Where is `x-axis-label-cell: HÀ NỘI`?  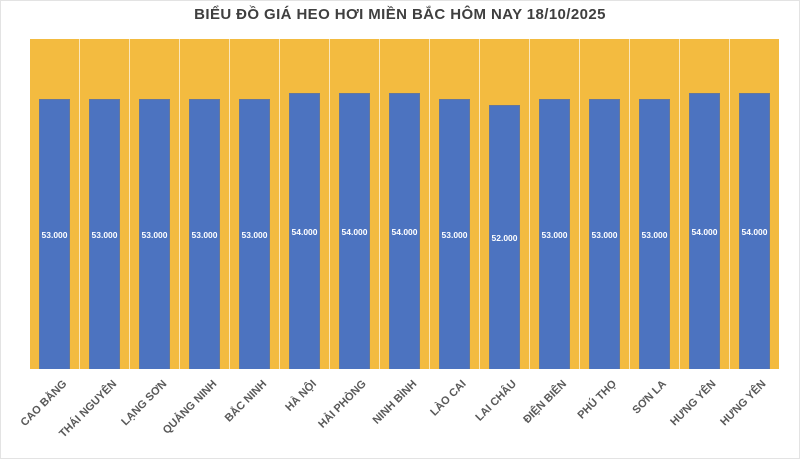
x-axis-label-cell: HÀ NỘI is located at coordinates (305, 414).